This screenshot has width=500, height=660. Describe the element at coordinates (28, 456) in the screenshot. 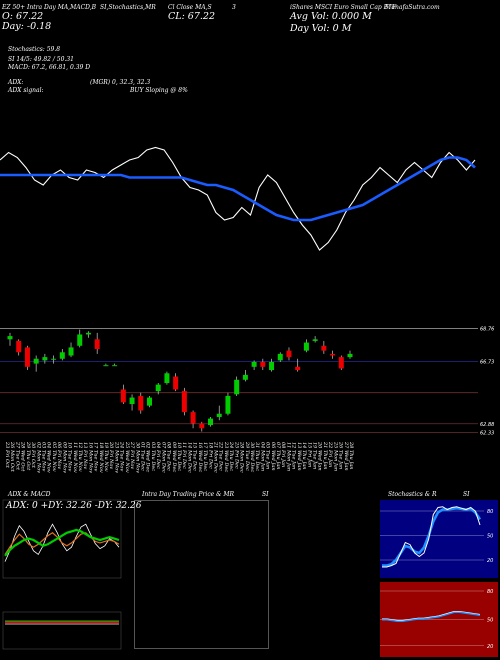

I see `date-label: 29 Thu Oct` at that location.